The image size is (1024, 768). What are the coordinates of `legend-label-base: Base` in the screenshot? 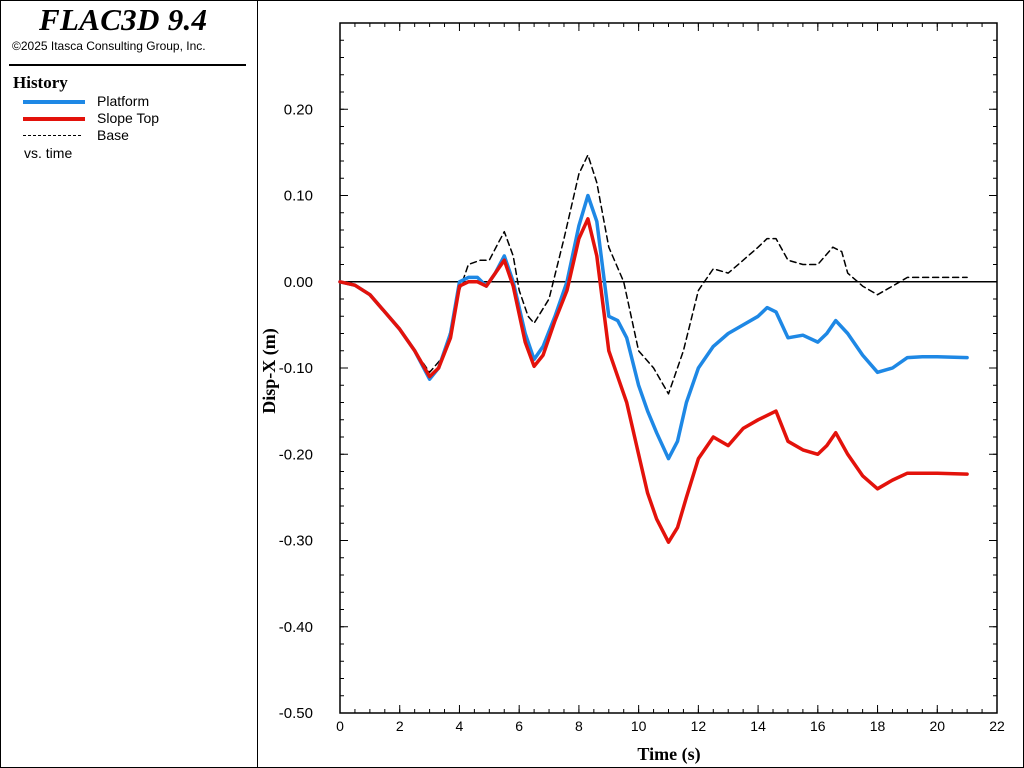 It's located at (113, 135).